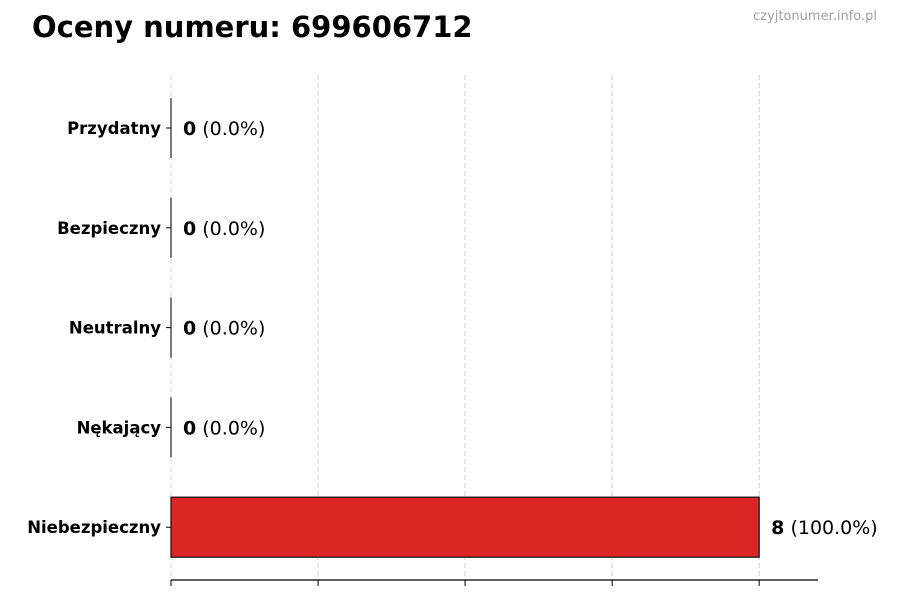 This screenshot has width=900, height=600. I want to click on bar-Niebezpieczny, so click(465, 527).